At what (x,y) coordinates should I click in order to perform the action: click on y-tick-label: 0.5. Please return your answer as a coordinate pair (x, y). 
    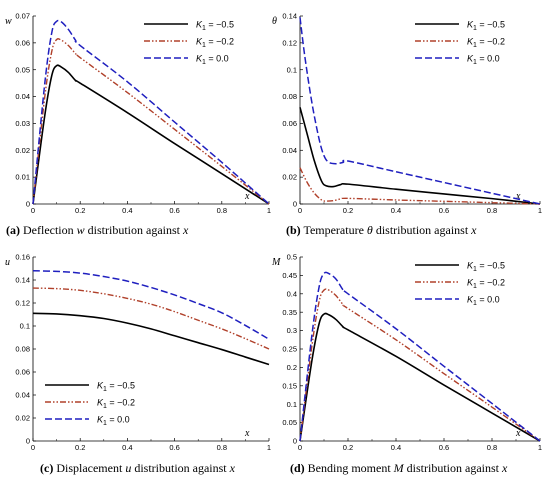
    Looking at the image, I should click on (292, 257).